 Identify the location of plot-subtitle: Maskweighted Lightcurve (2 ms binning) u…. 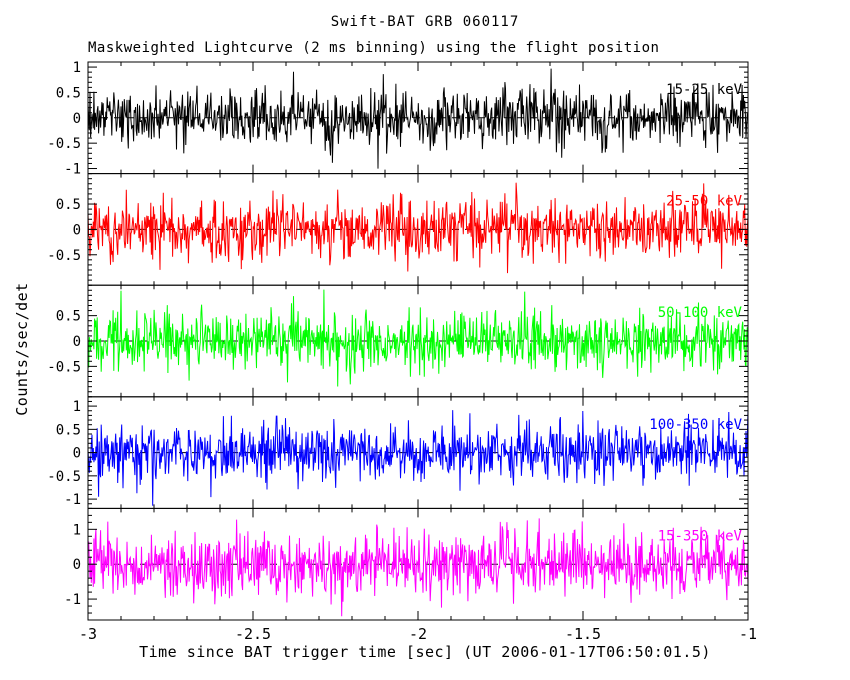
(374, 48).